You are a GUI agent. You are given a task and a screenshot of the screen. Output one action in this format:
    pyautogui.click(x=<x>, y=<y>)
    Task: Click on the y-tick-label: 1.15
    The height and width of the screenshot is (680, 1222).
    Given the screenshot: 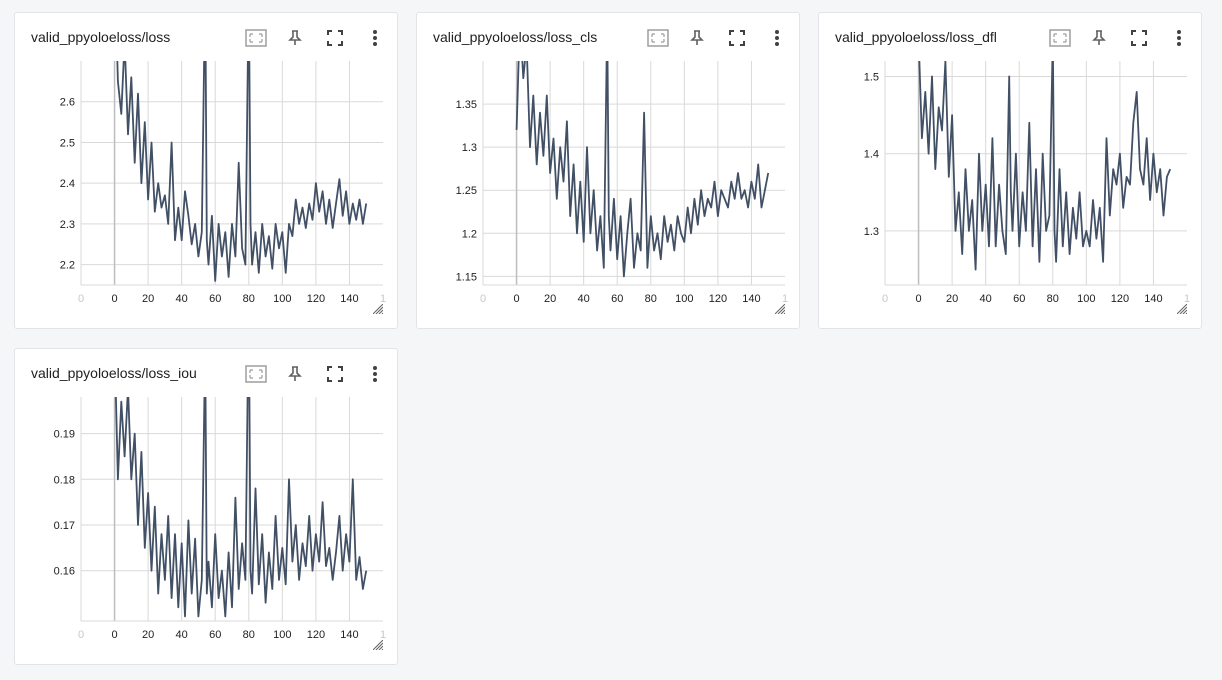 What is the action you would take?
    pyautogui.click(x=466, y=277)
    